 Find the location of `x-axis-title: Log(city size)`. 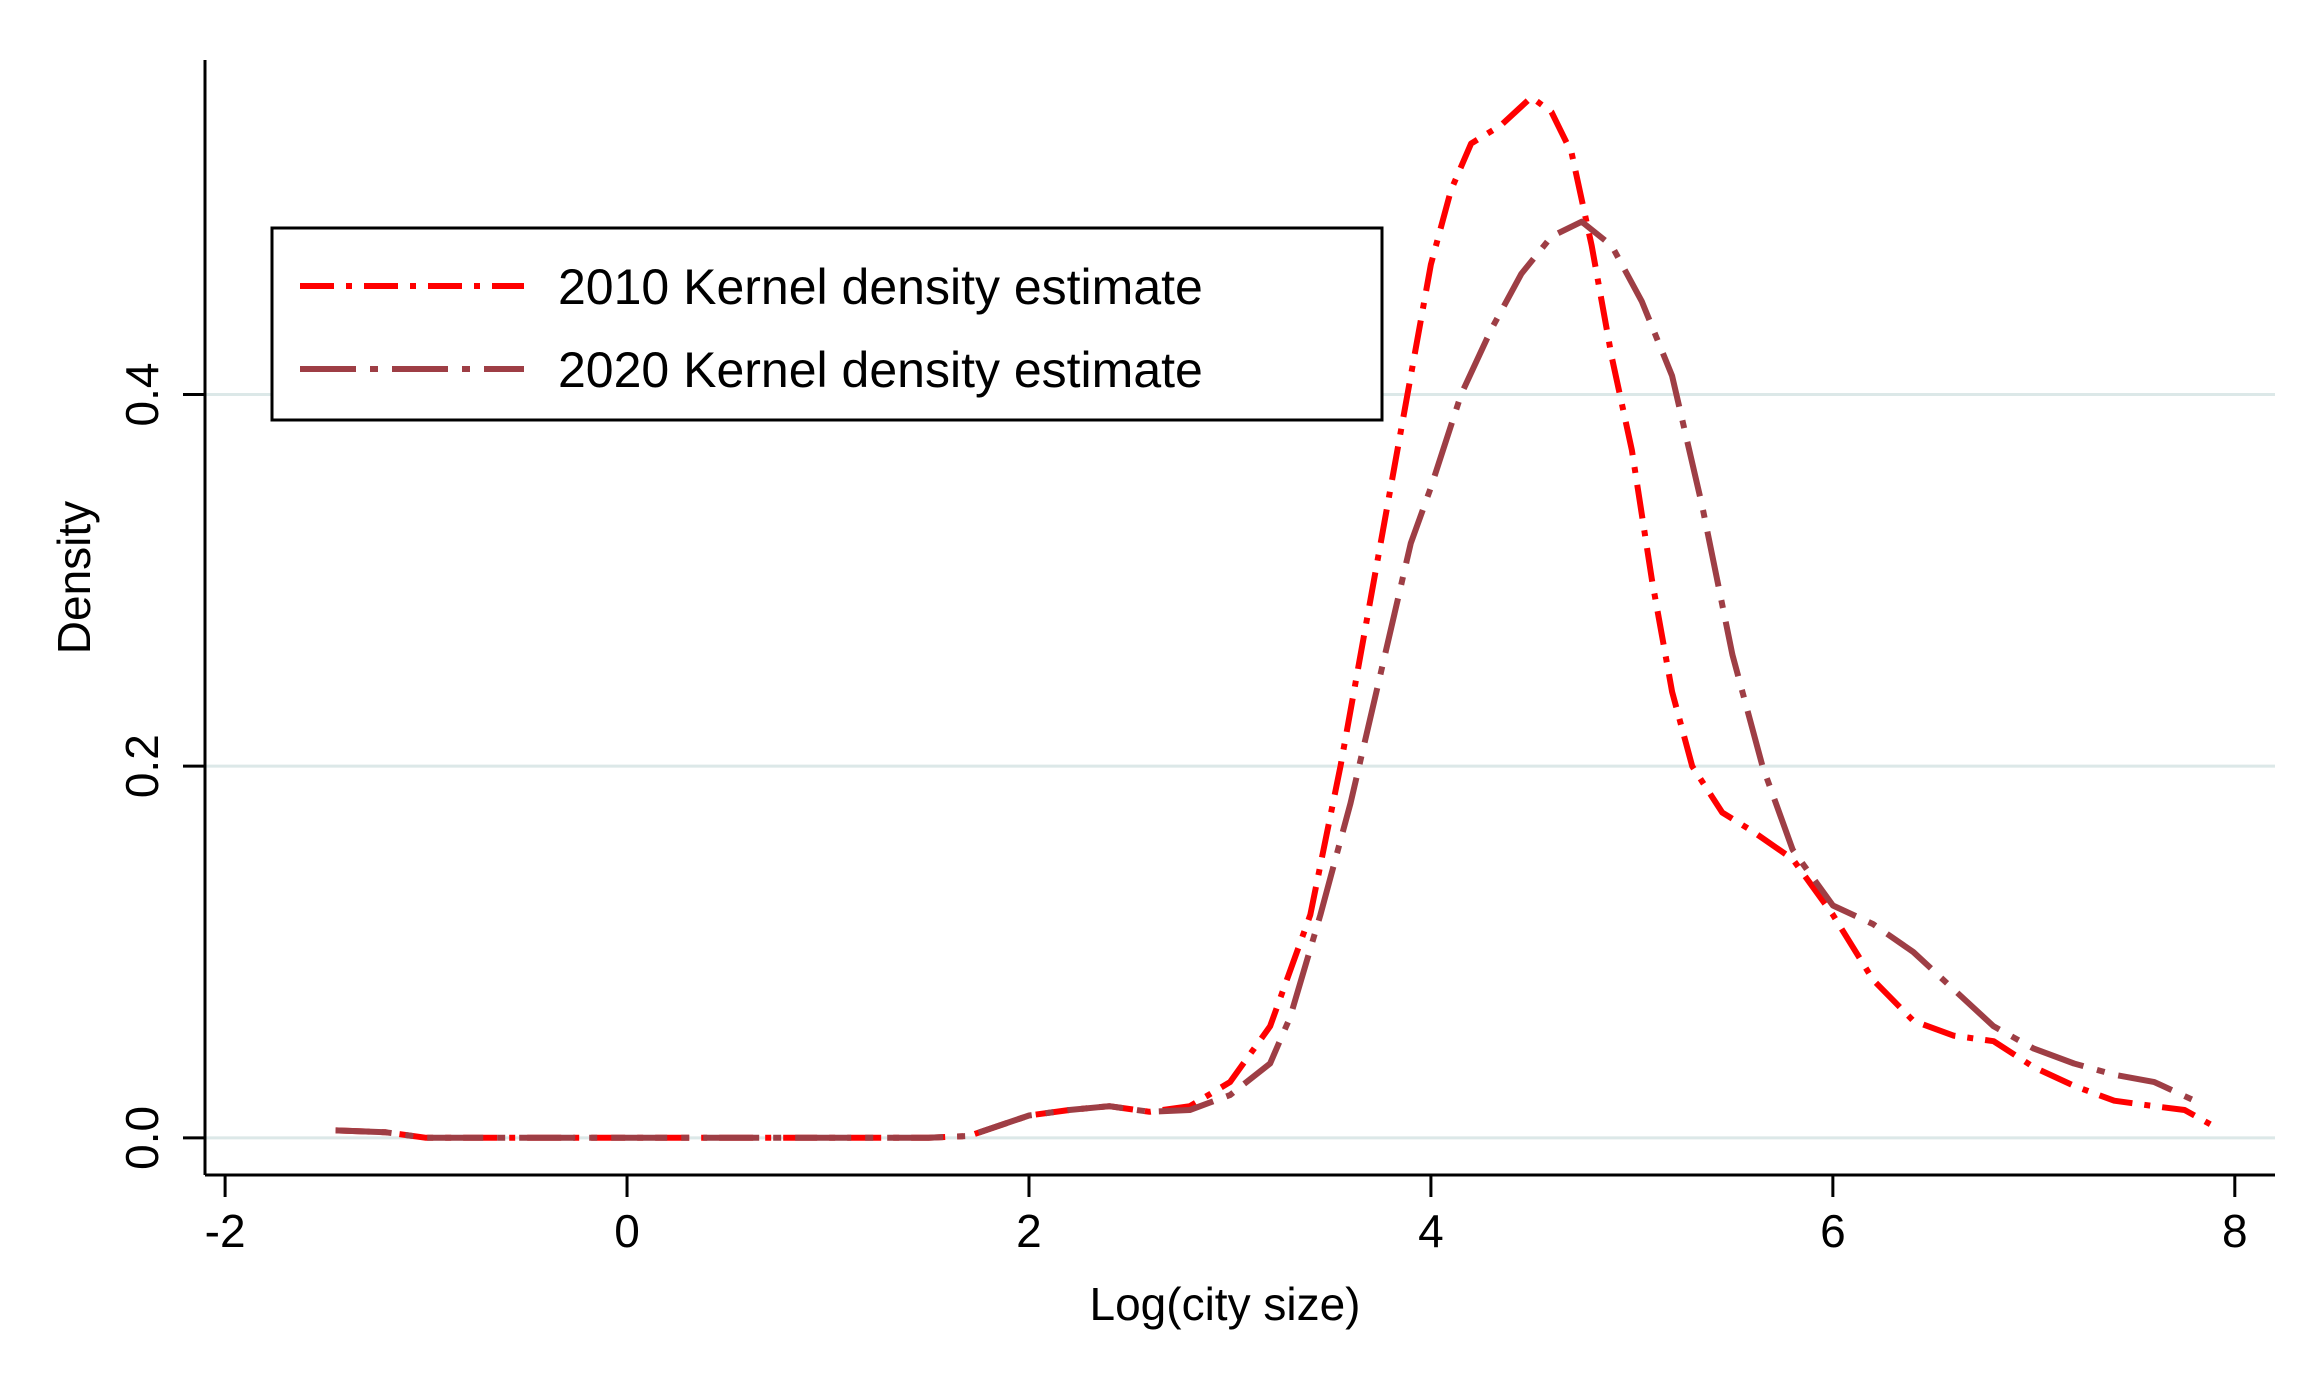

x-axis-title: Log(city size) is located at coordinates (1225, 1304).